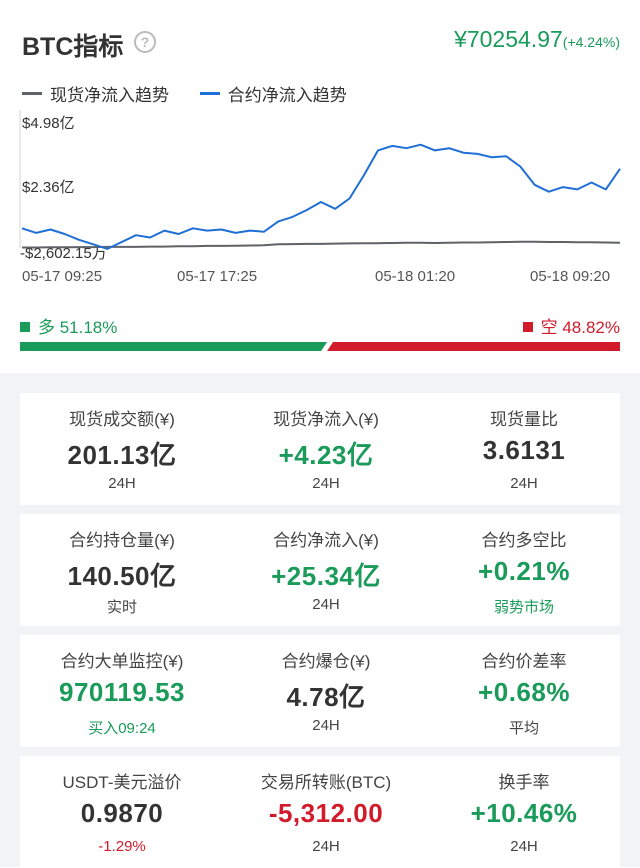  I want to click on card-value: 201.13亿, so click(122, 455).